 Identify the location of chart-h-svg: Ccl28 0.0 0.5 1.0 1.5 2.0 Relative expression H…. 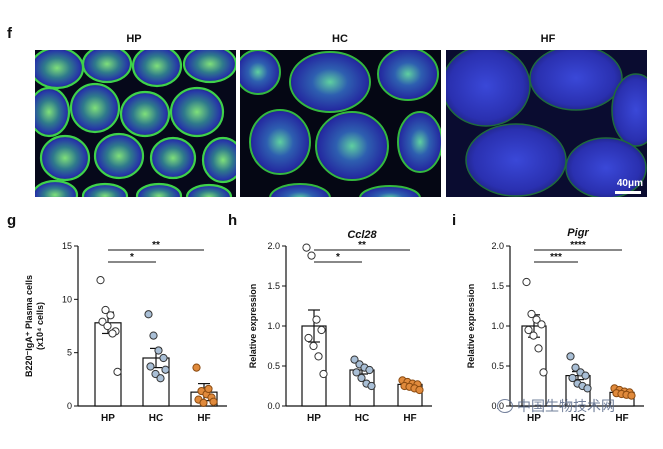
(340, 326).